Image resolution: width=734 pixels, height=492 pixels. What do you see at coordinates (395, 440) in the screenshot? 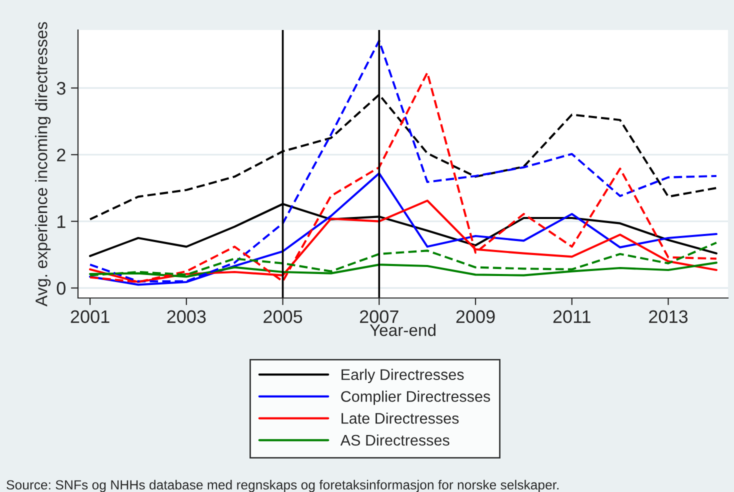
I see `legend-label: AS Directresses` at bounding box center [395, 440].